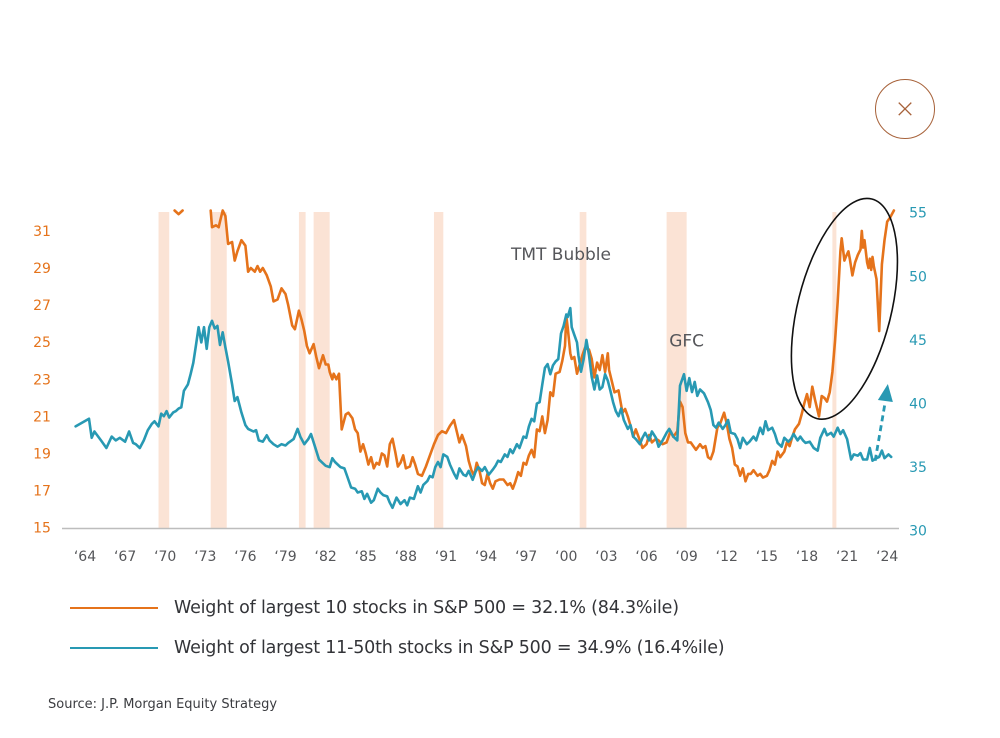  Describe the element at coordinates (687, 557) in the screenshot. I see `x-tick-label: ‘09` at that location.